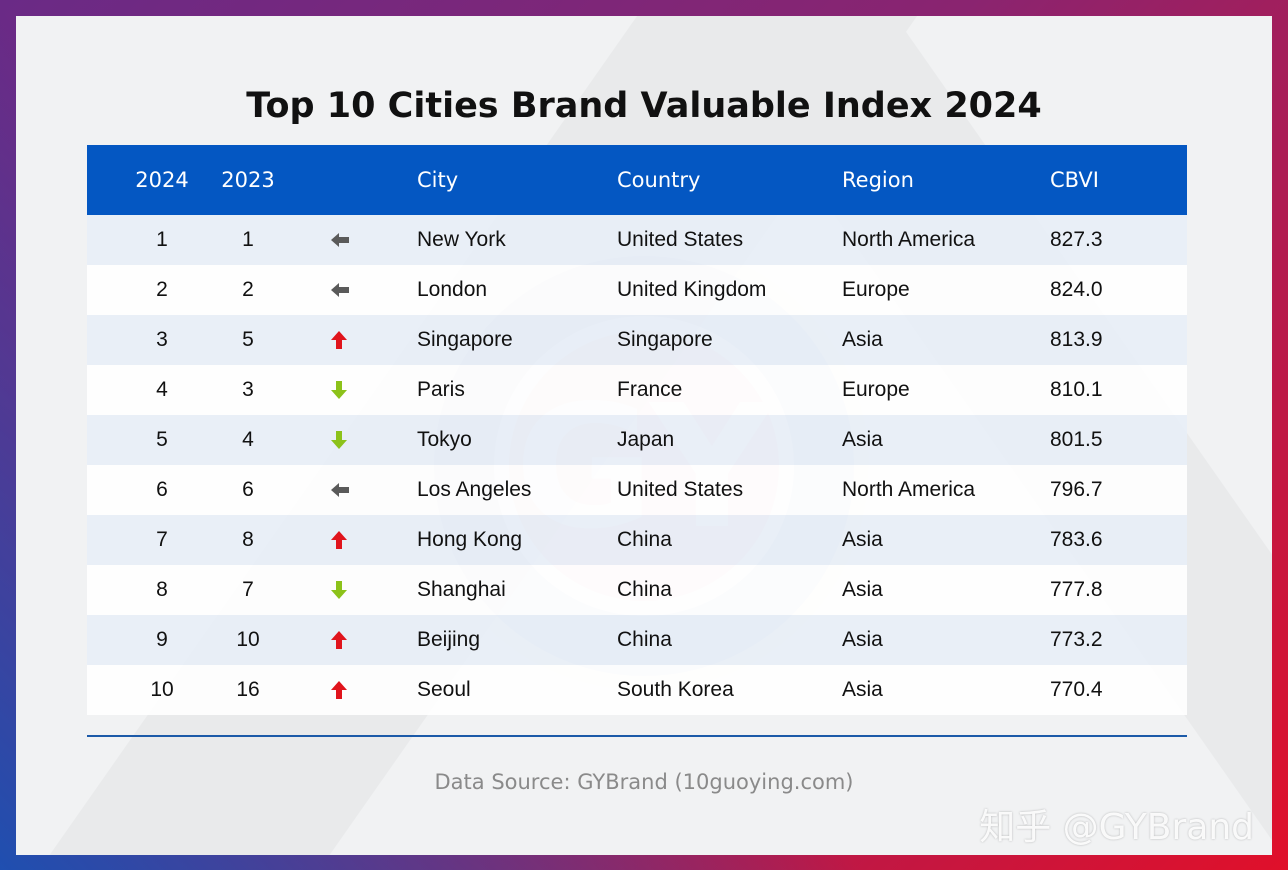 The image size is (1288, 870). What do you see at coordinates (162, 289) in the screenshot?
I see `rank-2024: 2` at bounding box center [162, 289].